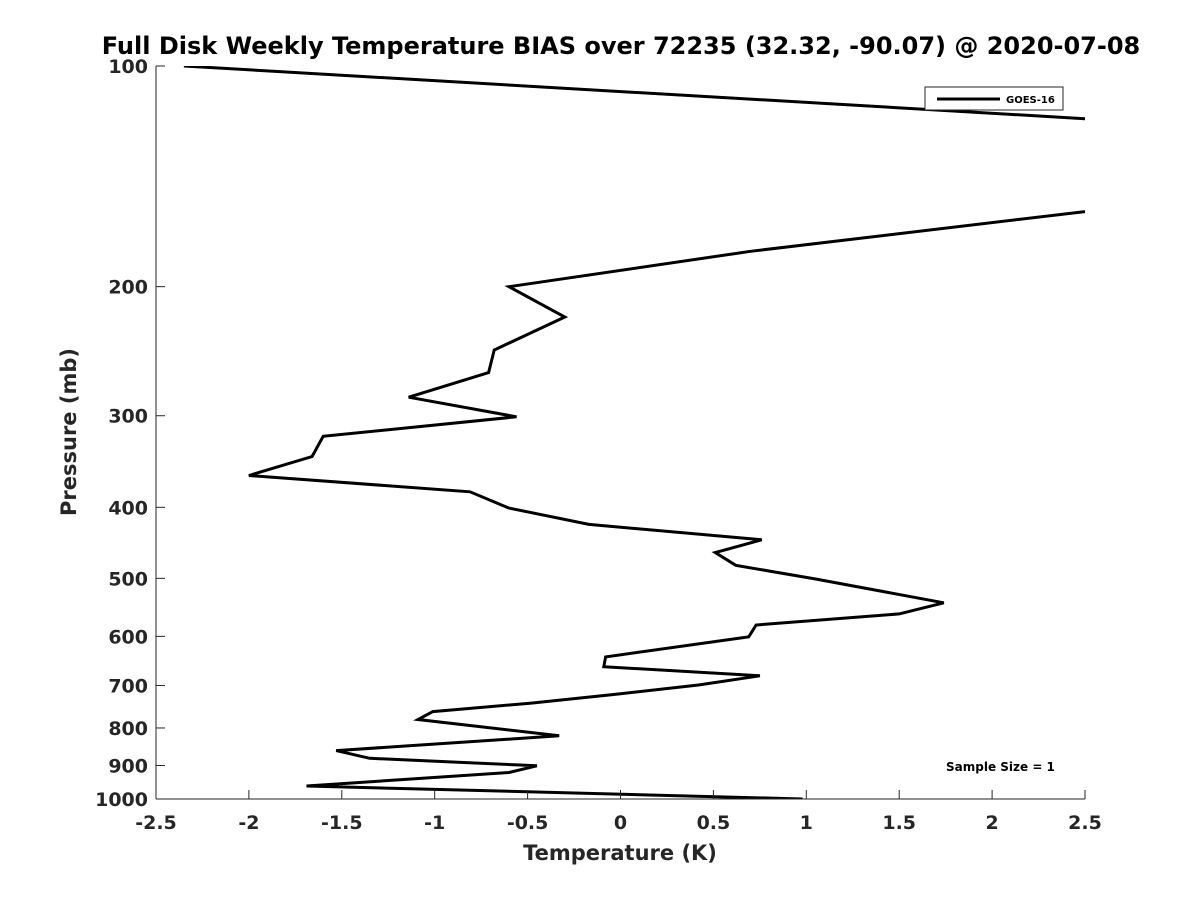 This screenshot has width=1200, height=904. Describe the element at coordinates (1085, 823) in the screenshot. I see `x-tick-label: 2.5` at that location.